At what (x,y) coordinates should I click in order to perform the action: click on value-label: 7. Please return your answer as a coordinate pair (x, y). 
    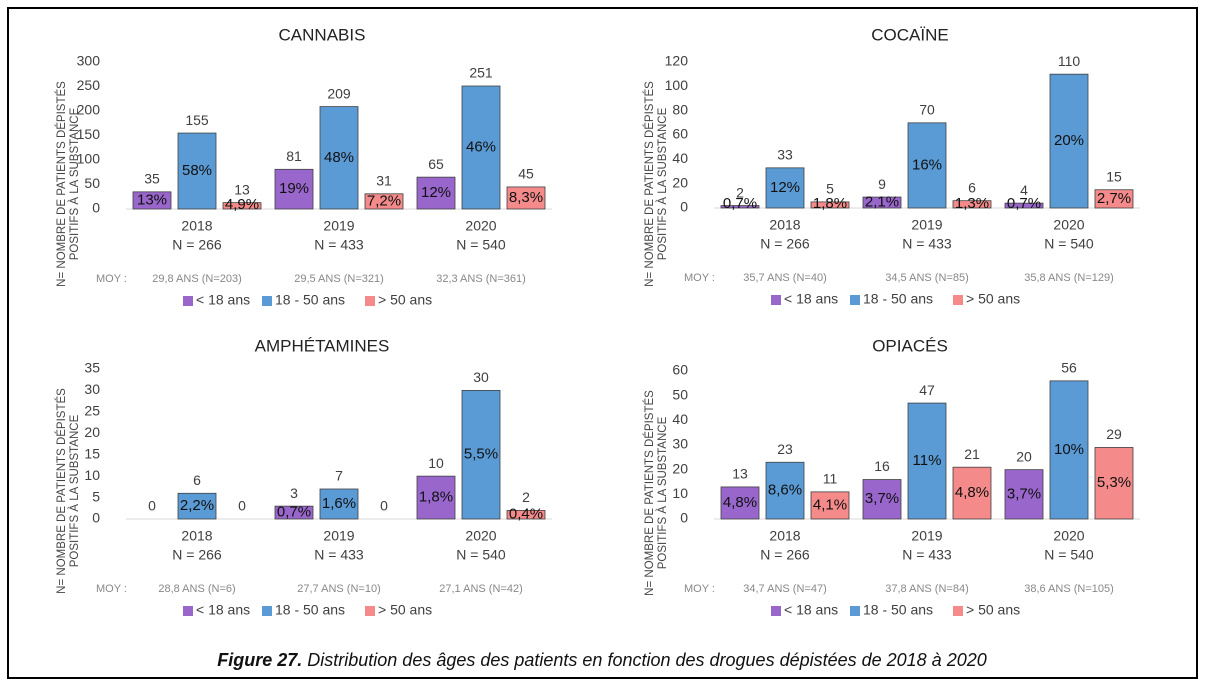
    Looking at the image, I should click on (339, 476).